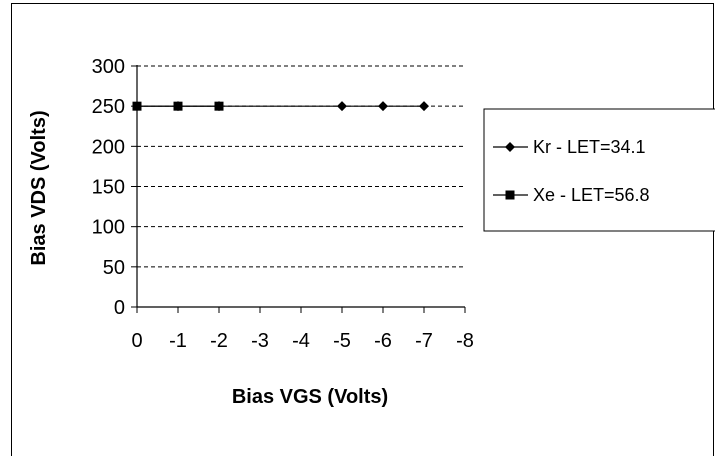 Image resolution: width=719 pixels, height=462 pixels. I want to click on x-tick-label: -7, so click(424, 341).